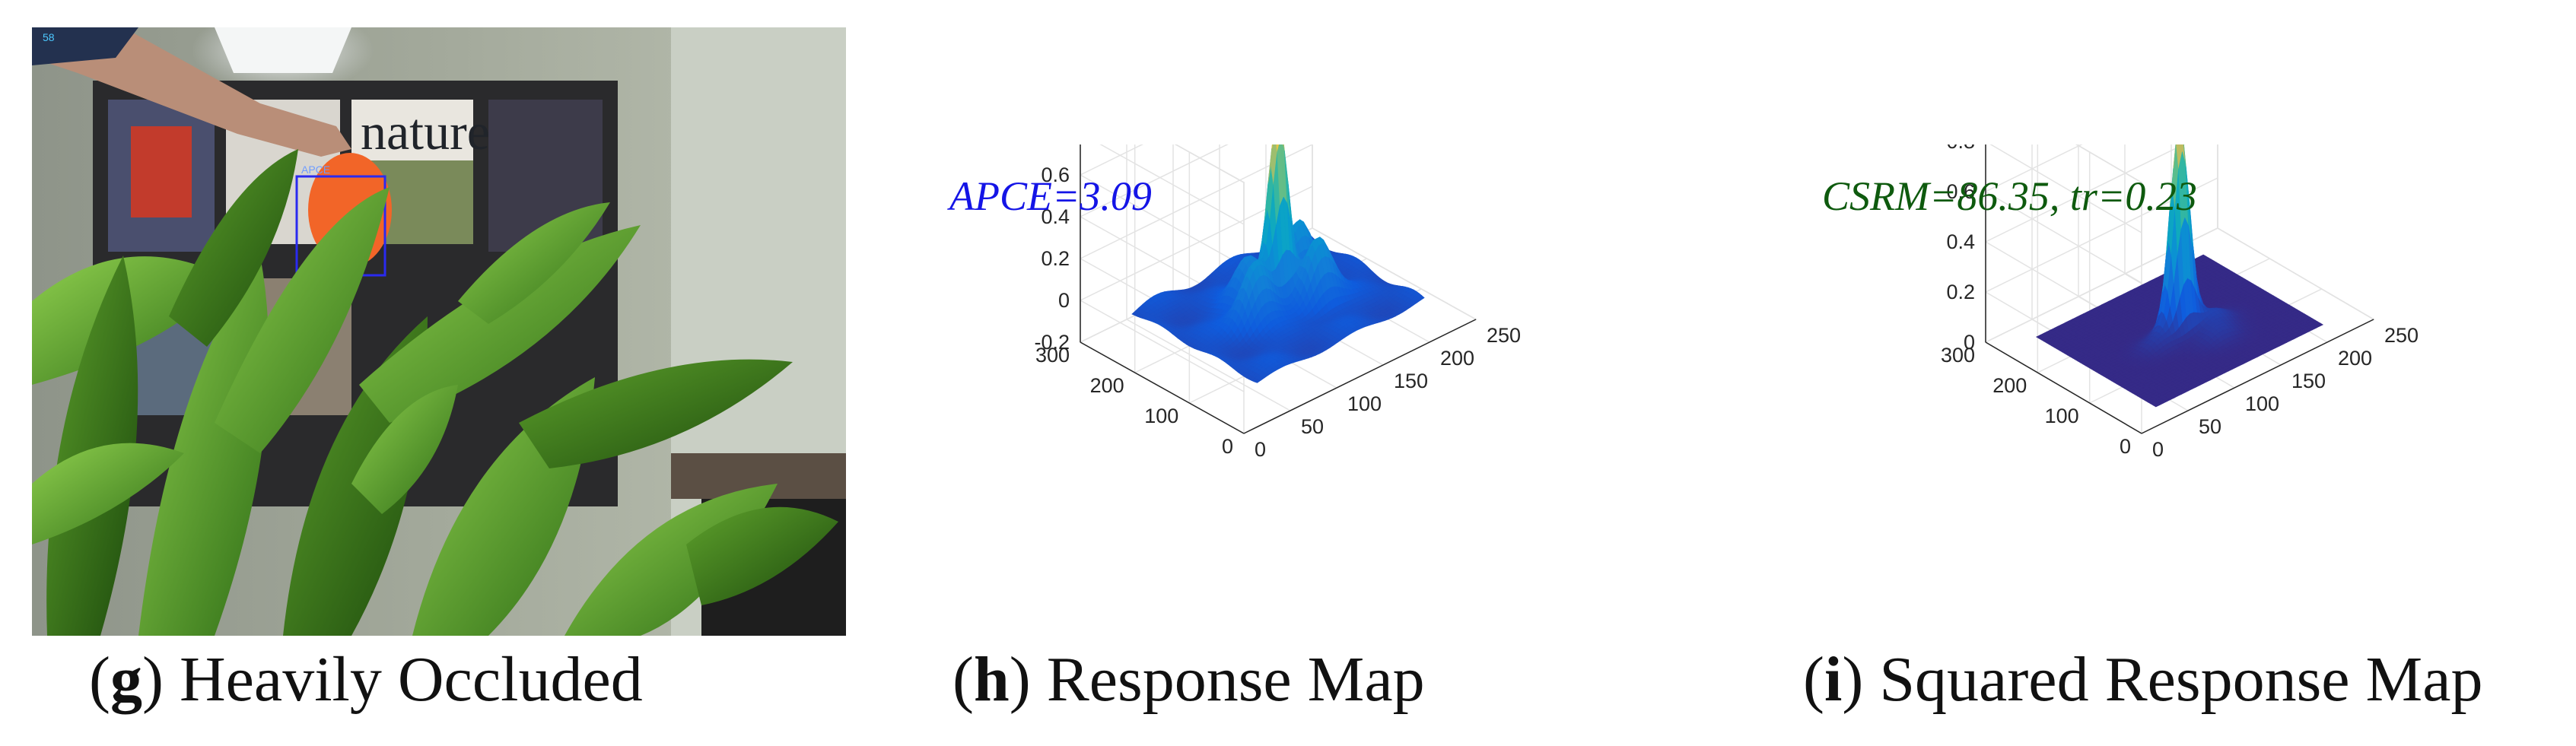 This screenshot has height=746, width=2576. What do you see at coordinates (49, 37) in the screenshot?
I see `frame-number: 58` at bounding box center [49, 37].